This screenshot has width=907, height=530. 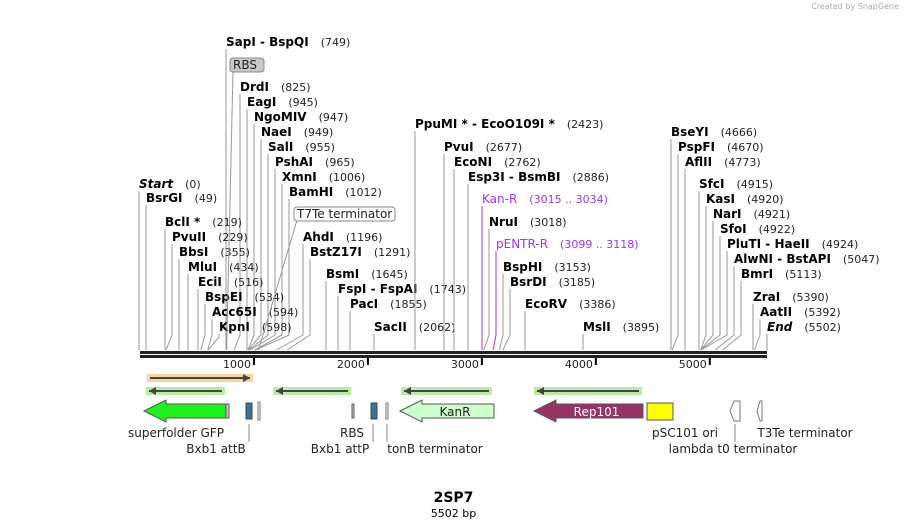 I want to click on feature-label: Bxb1 attB, so click(x=215, y=449).